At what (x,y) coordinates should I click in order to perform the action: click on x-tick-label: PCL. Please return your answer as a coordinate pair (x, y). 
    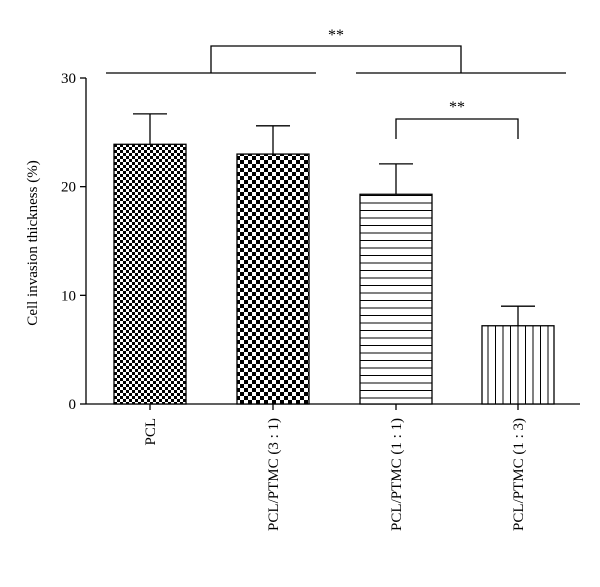
    Looking at the image, I should click on (151, 432).